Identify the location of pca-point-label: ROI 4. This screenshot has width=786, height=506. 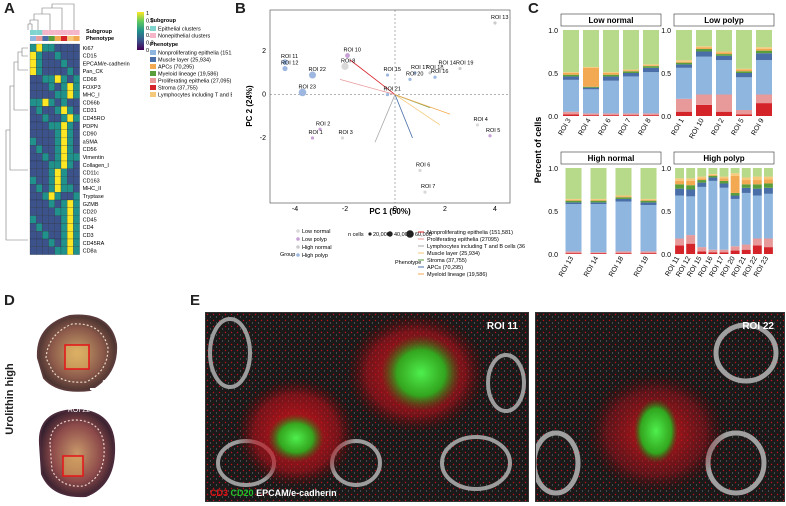
(481, 120).